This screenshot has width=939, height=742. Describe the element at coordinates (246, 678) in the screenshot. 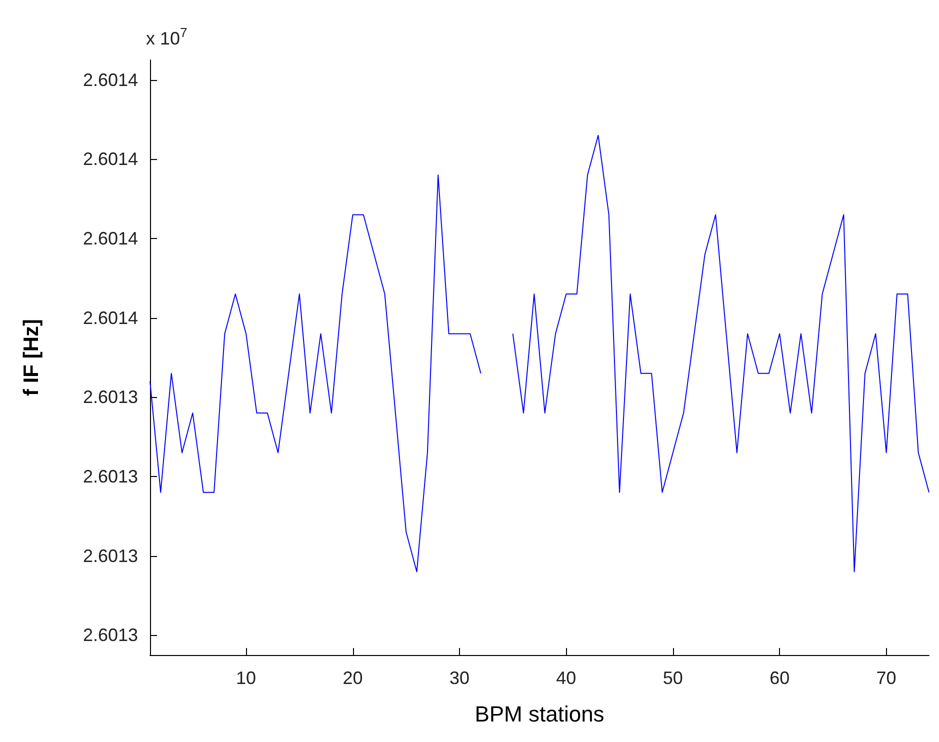

I see `x-tick-label: 10` at that location.